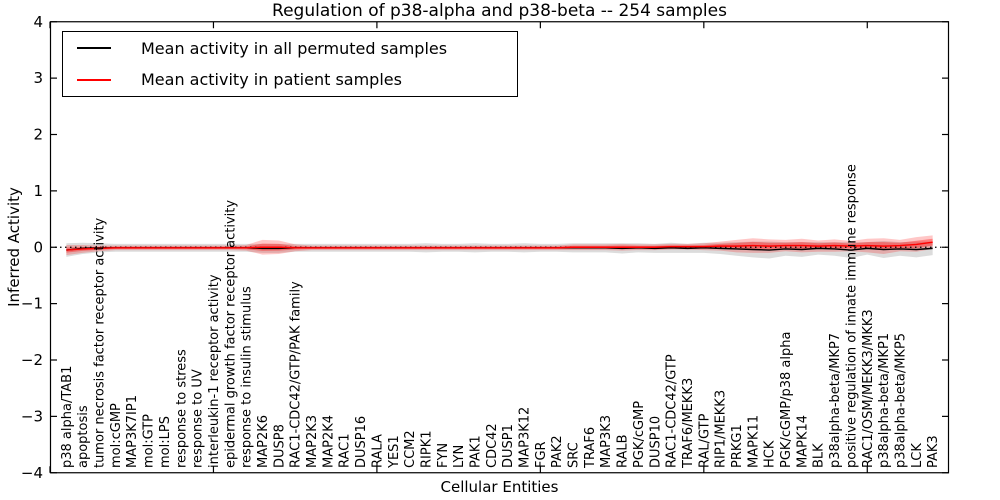 The image size is (1000, 500). I want to click on x-category-label: CCM2, so click(410, 449).